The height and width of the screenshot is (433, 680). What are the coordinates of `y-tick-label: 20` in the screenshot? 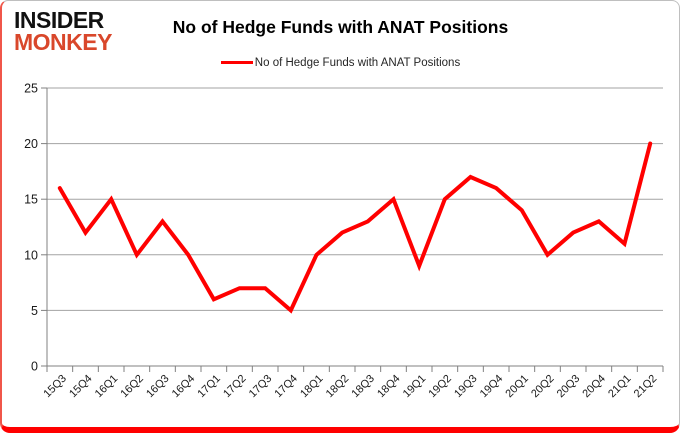 It's located at (31, 144).